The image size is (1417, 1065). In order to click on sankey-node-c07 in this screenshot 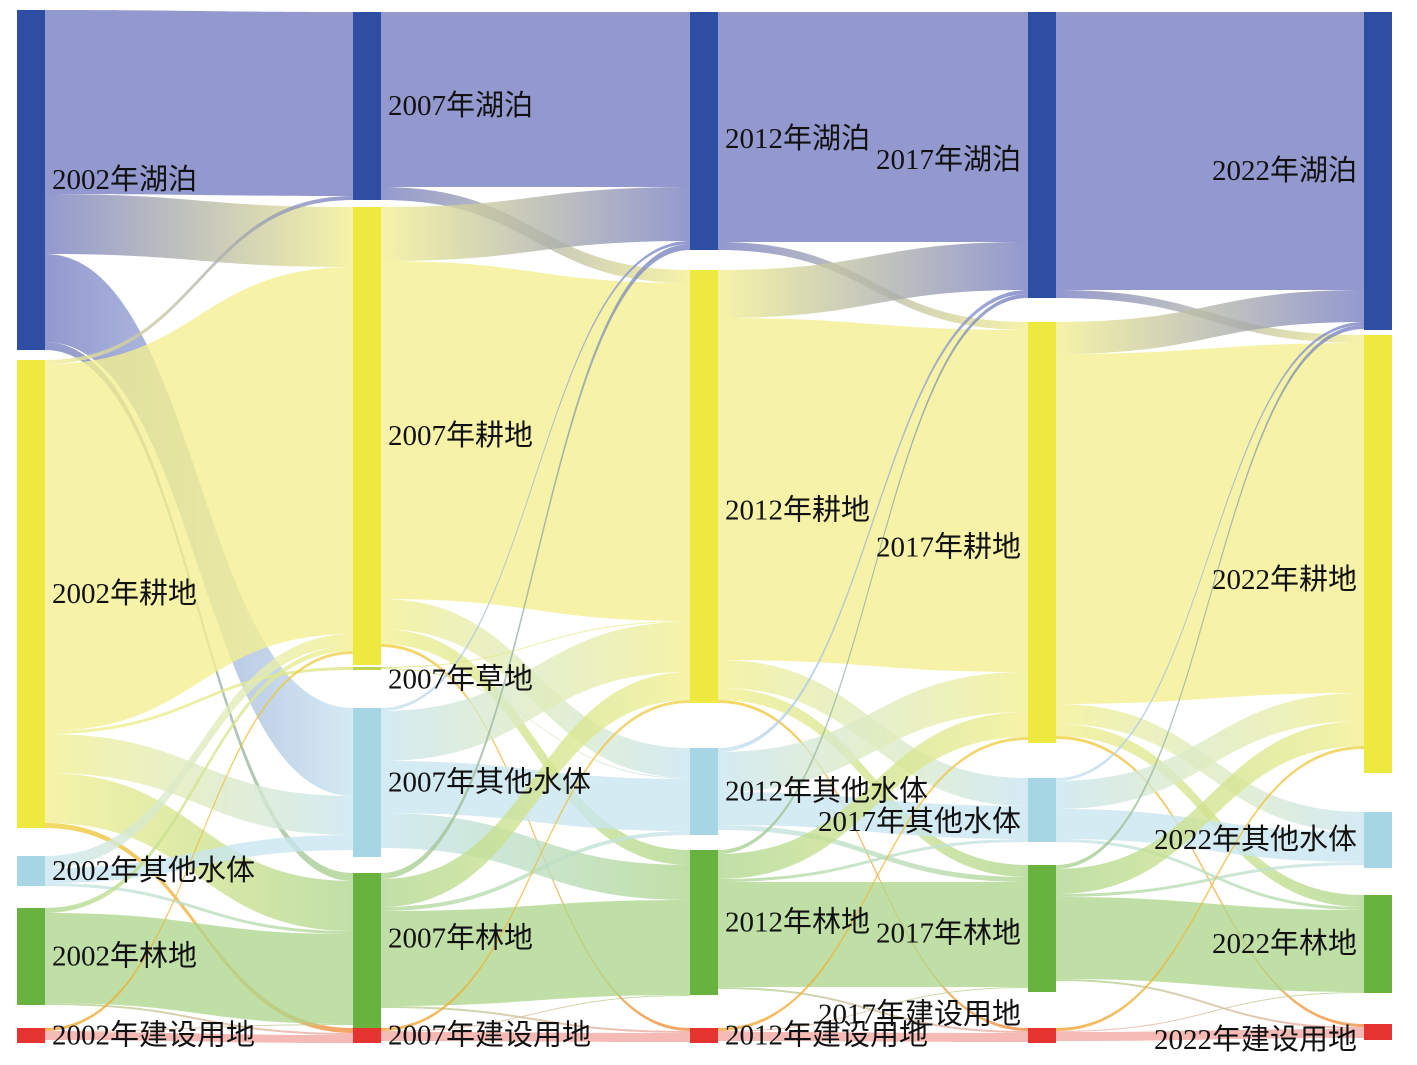, I will do `click(367, 436)`.